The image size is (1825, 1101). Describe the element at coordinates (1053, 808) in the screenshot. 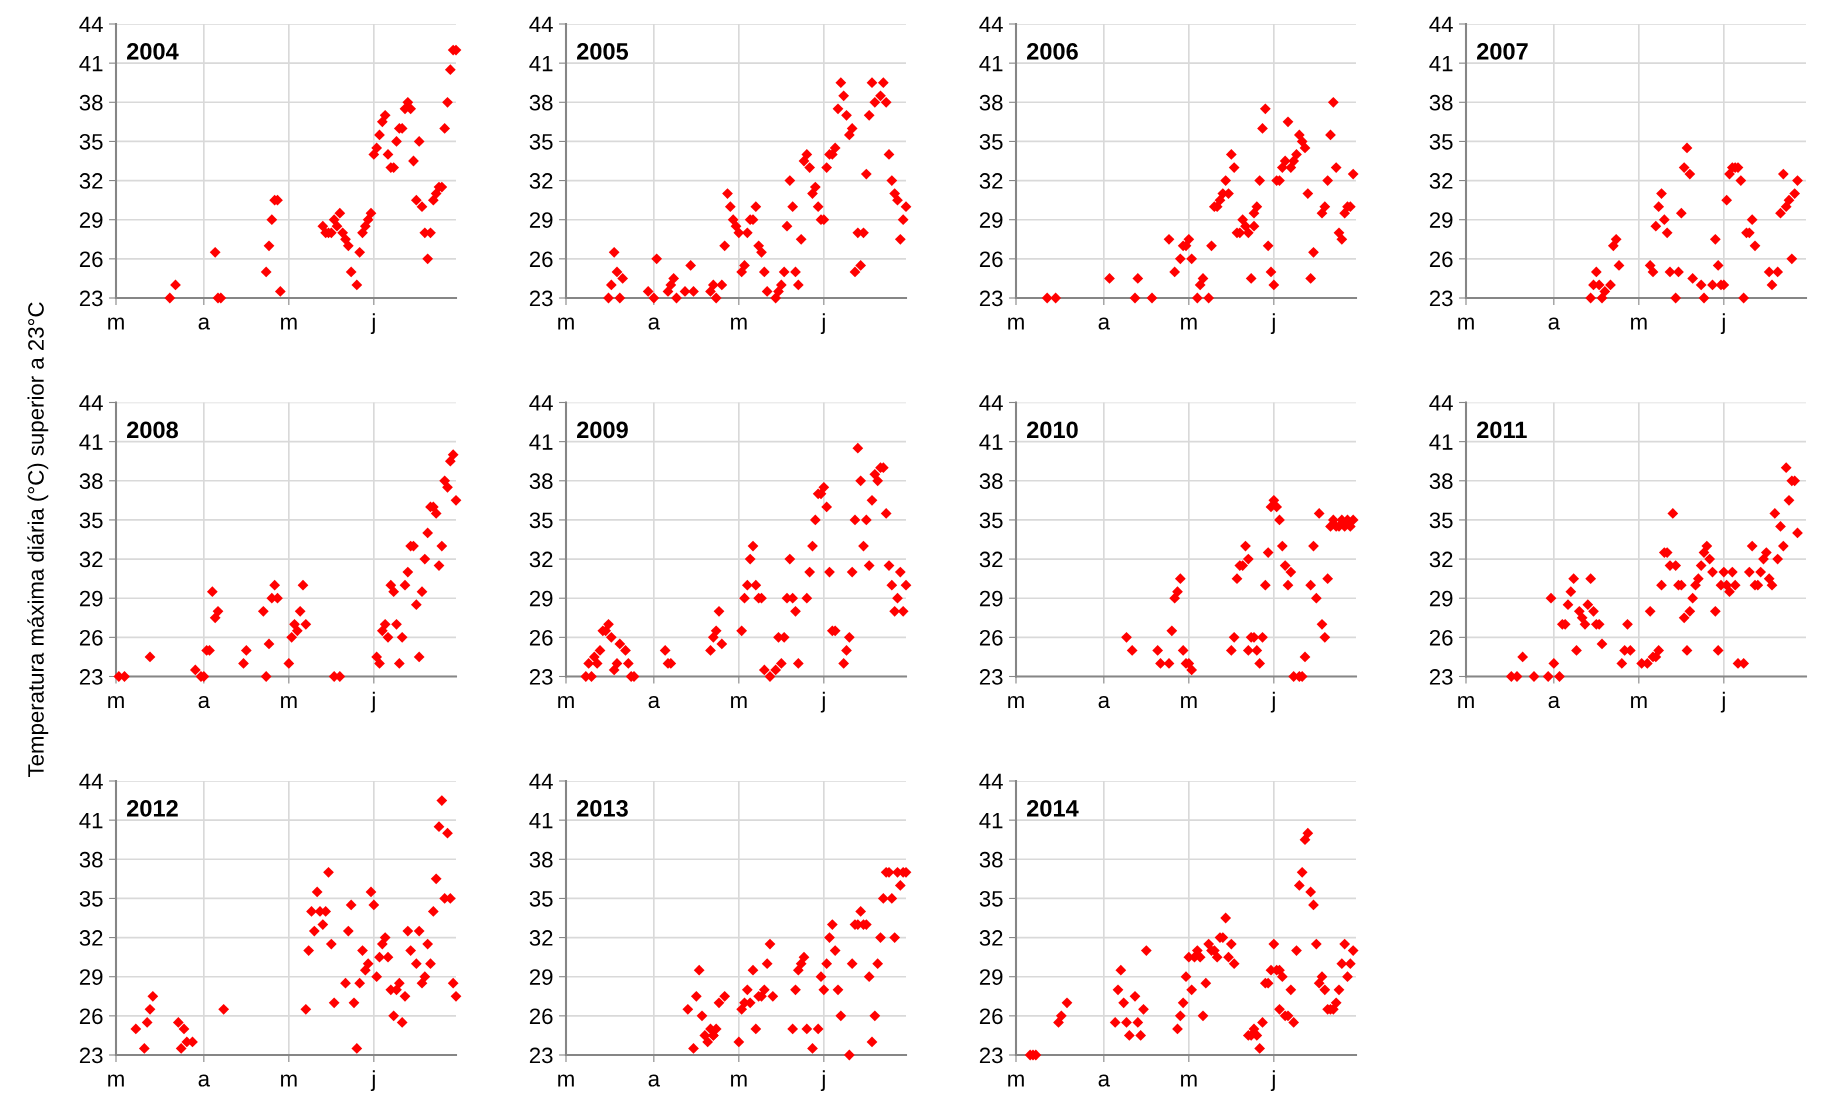

I see `text: 2014` at that location.